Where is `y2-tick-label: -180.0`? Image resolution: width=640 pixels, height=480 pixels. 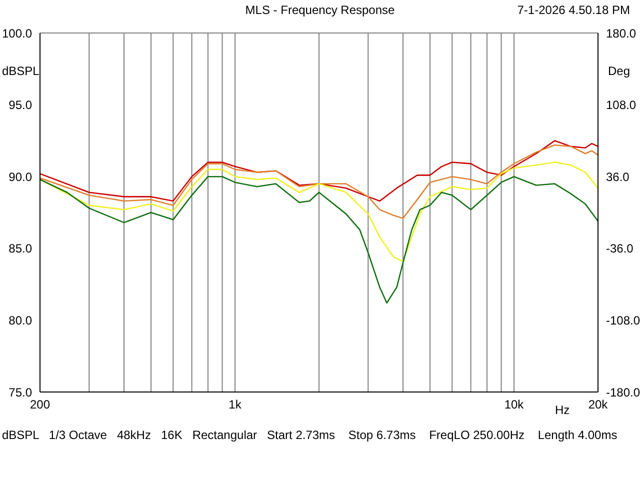 y2-tick-label: -180.0 is located at coordinates (623, 392).